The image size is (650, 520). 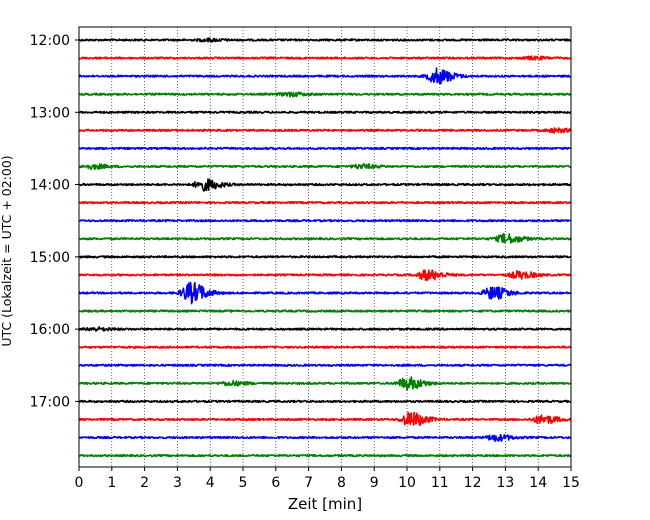 What do you see at coordinates (571, 483) in the screenshot?
I see `x-tick-label: 15` at bounding box center [571, 483].